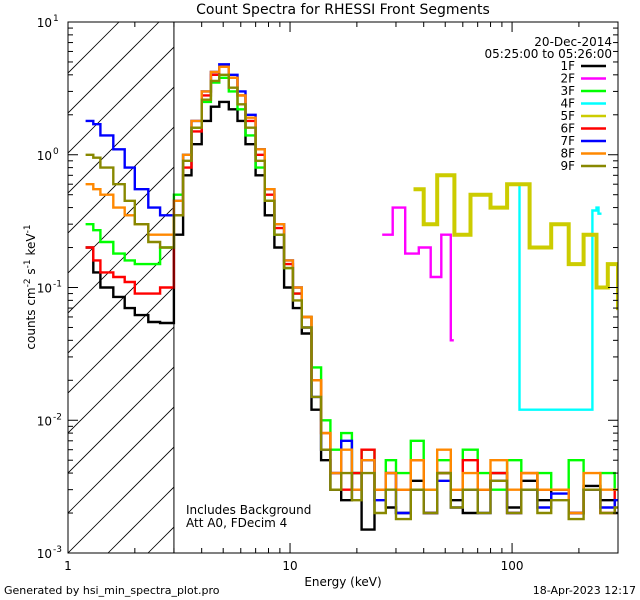 This screenshot has height=600, width=640. Describe the element at coordinates (573, 42) in the screenshot. I see `date-label: 20-Dec-2014` at that location.